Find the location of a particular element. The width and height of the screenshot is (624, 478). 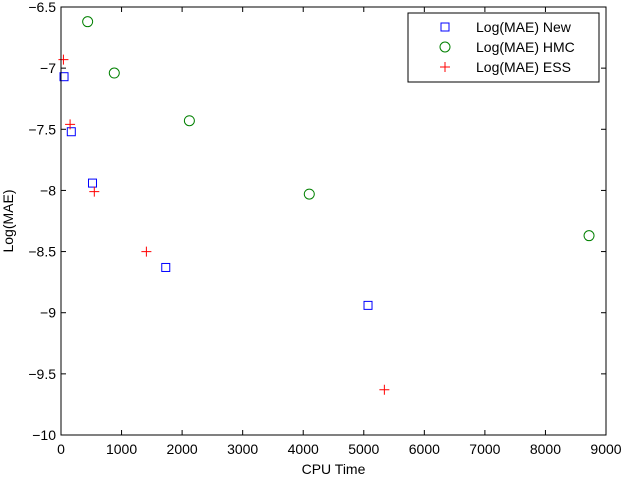

legend-label: Log(MAE) New is located at coordinates (524, 27).